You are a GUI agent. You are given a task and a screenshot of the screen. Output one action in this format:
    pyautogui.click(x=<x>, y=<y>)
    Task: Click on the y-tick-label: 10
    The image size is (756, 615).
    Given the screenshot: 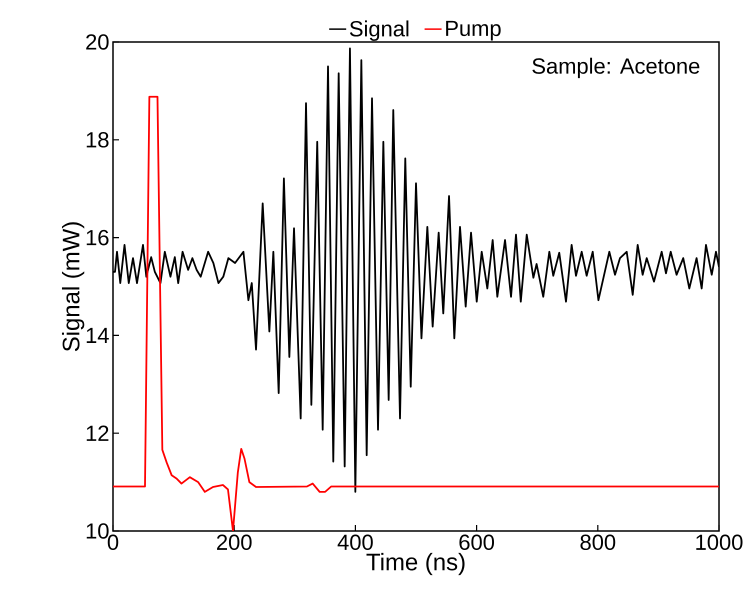 What is the action you would take?
    pyautogui.click(x=97, y=531)
    